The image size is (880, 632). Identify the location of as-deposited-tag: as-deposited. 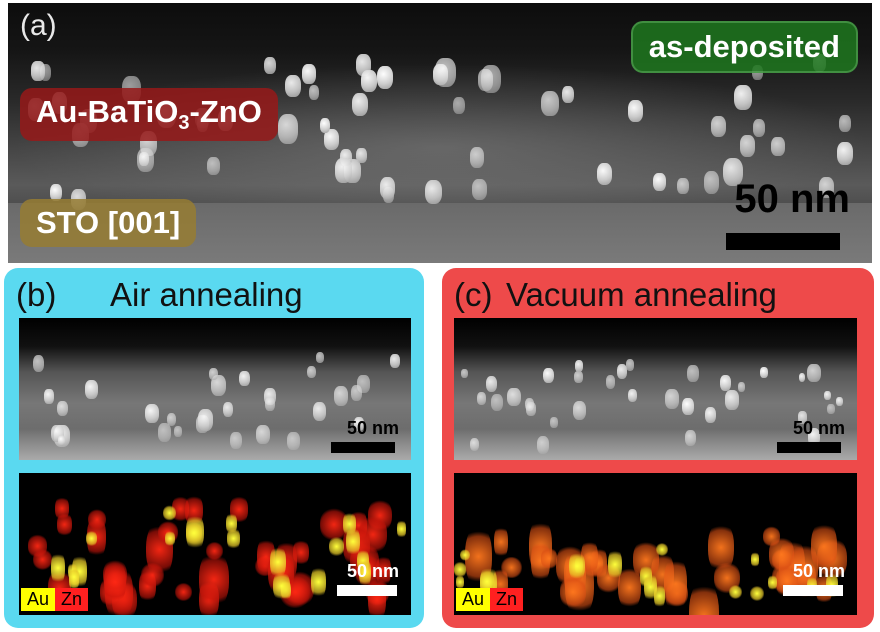
(744, 47).